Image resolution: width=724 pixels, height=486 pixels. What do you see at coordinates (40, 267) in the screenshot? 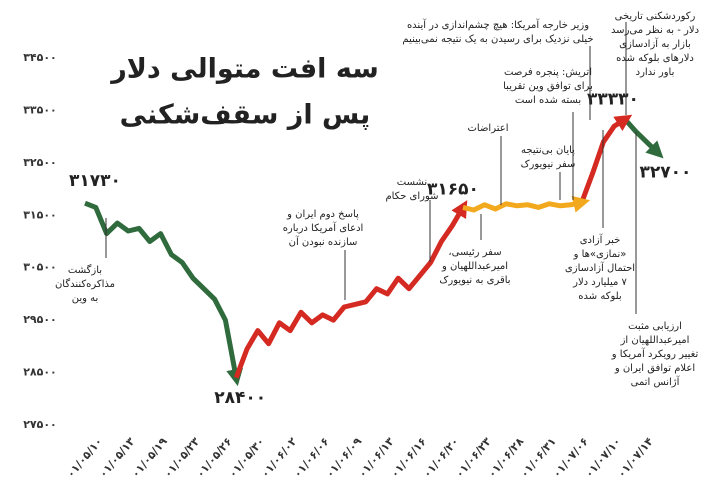
I see `y-tick-label: ۳۰۵۰۰` at bounding box center [40, 267].